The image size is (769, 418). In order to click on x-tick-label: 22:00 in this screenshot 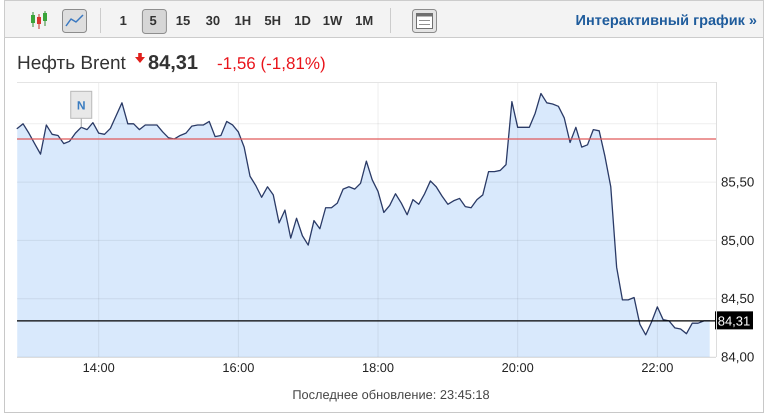, I will do `click(657, 367)`.